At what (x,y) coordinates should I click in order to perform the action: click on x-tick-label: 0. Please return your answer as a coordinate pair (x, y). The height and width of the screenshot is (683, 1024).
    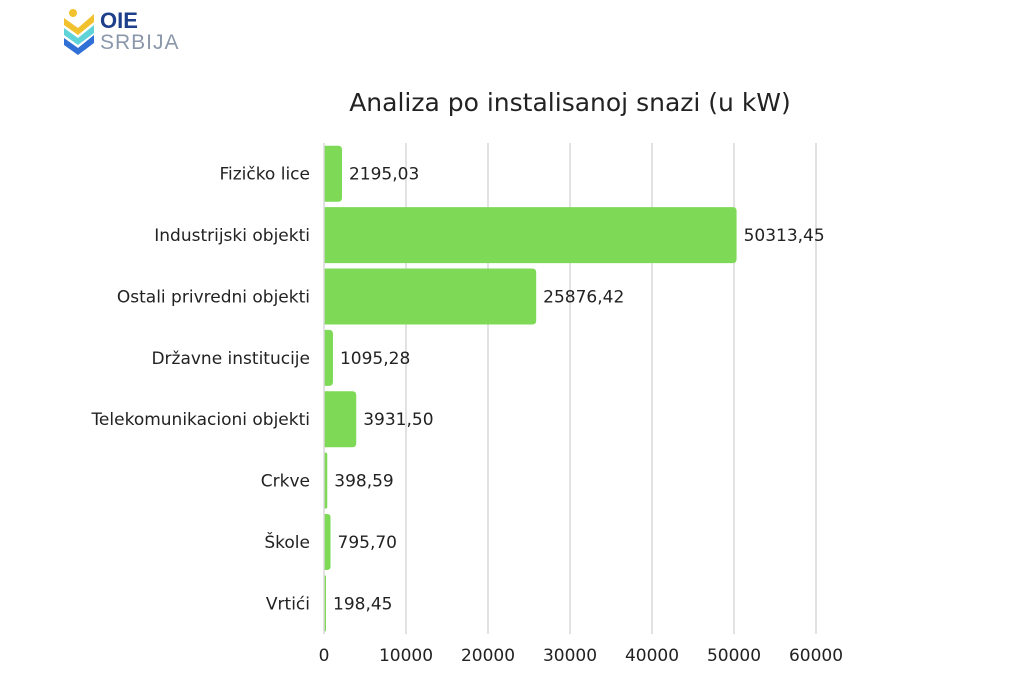
    Looking at the image, I should click on (324, 656).